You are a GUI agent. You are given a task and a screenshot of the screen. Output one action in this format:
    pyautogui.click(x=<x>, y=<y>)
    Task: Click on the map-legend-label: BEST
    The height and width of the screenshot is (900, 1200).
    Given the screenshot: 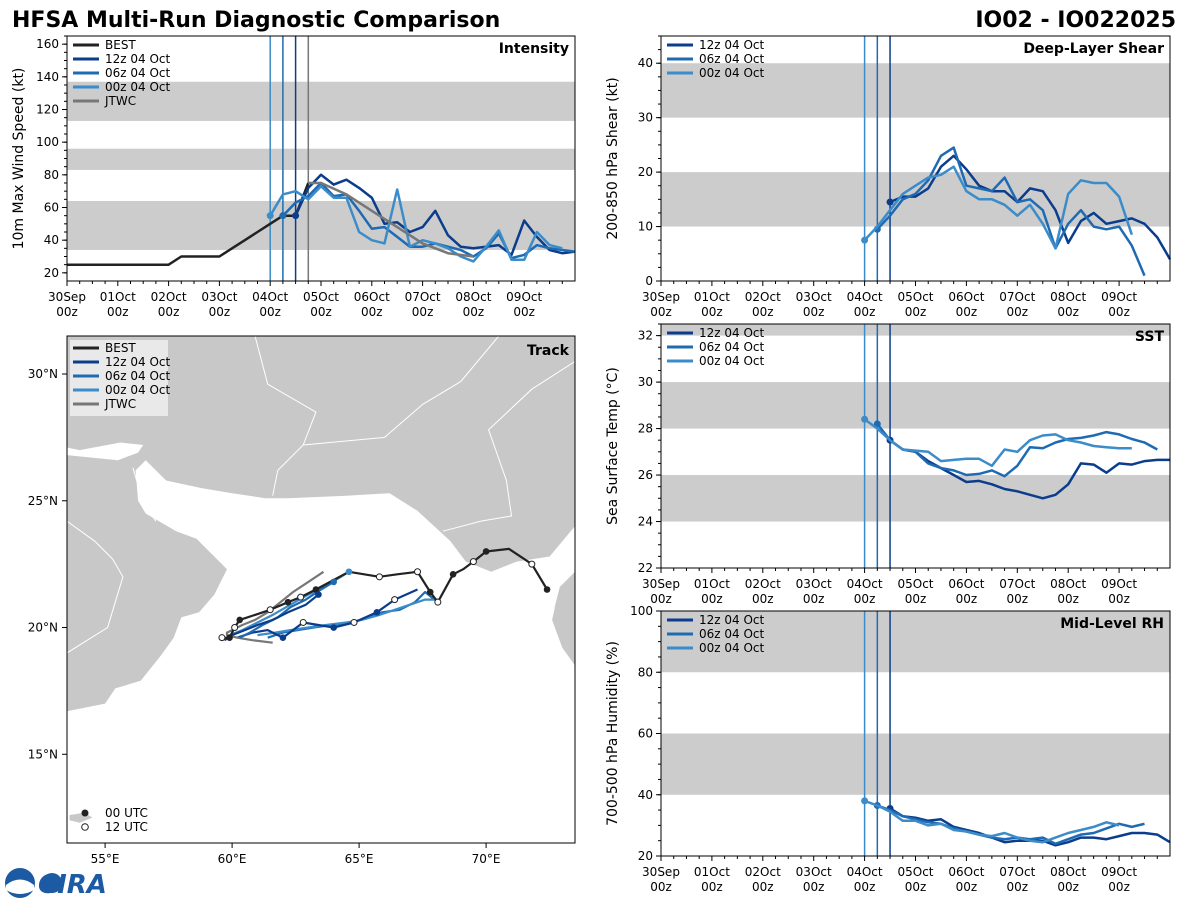 What is the action you would take?
    pyautogui.click(x=120, y=348)
    